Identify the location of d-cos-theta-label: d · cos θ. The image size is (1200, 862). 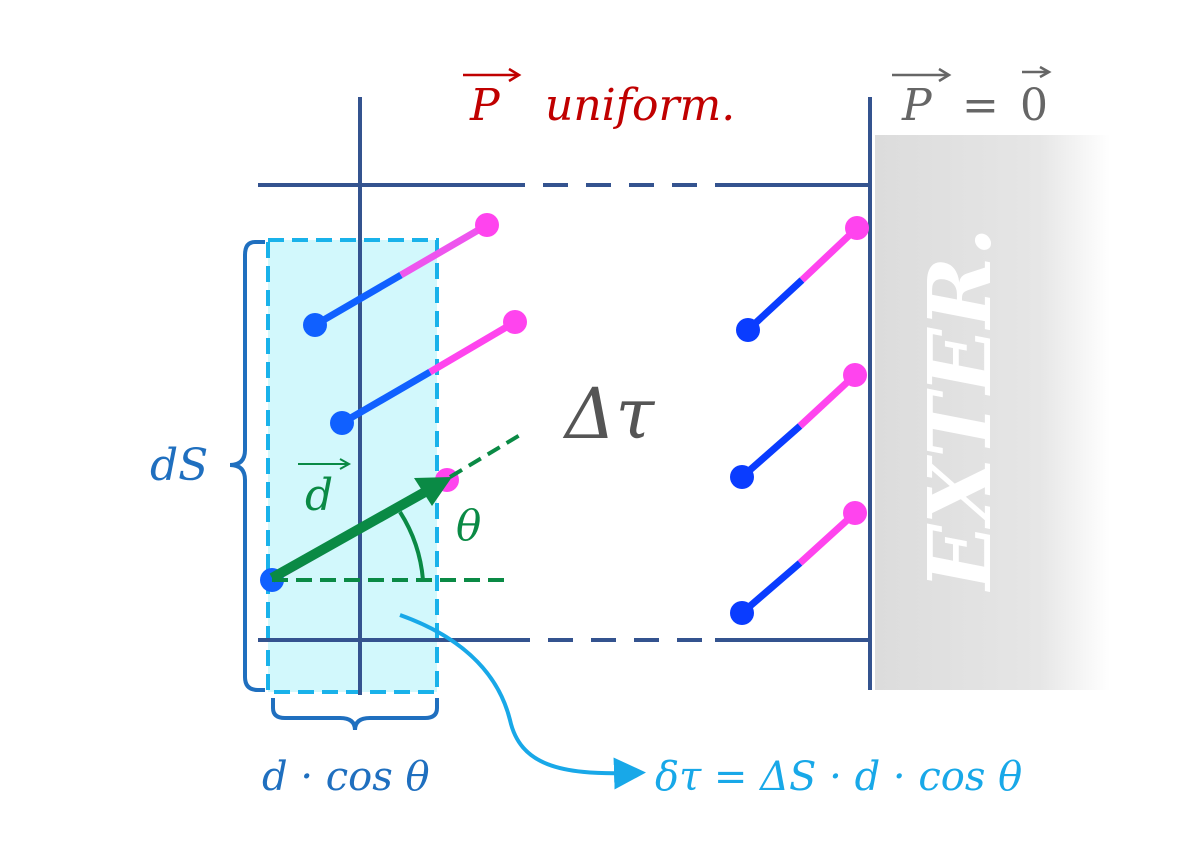
(346, 777).